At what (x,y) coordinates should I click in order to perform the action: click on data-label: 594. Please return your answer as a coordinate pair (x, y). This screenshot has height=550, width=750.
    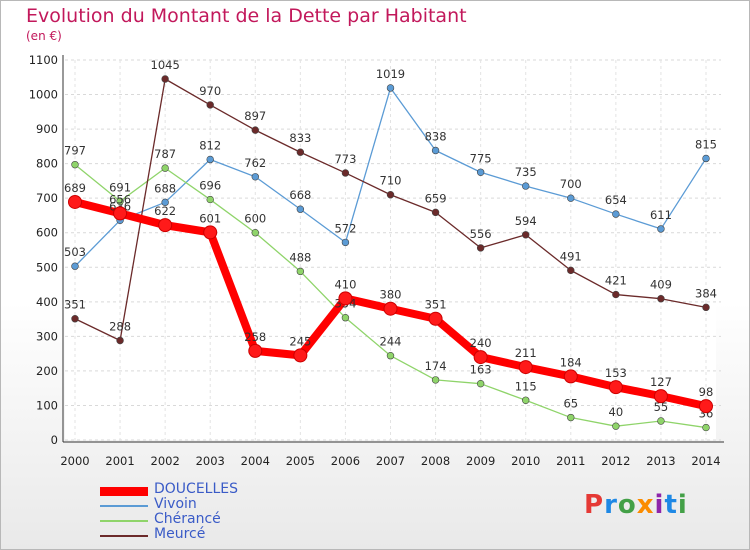
    Looking at the image, I should click on (526, 221).